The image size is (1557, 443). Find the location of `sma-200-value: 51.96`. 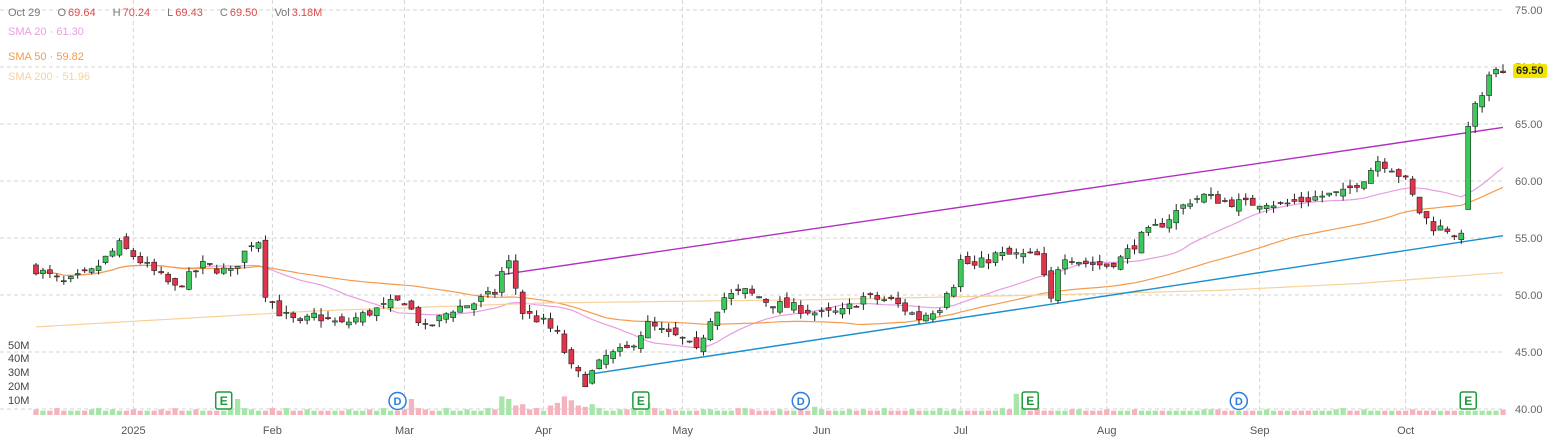

sma-200-value: 51.96 is located at coordinates (76, 77).